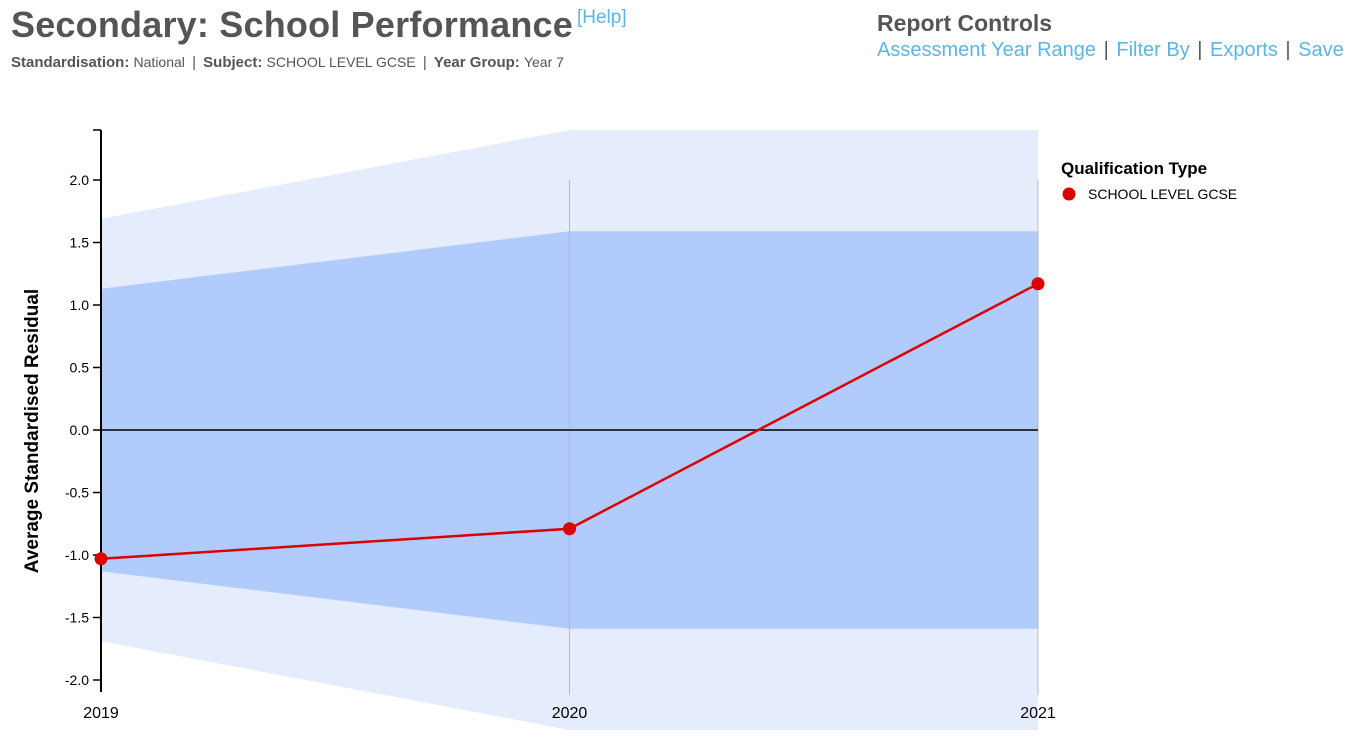 The height and width of the screenshot is (752, 1346). What do you see at coordinates (77, 618) in the screenshot?
I see `y-tick-label: -1.5` at bounding box center [77, 618].